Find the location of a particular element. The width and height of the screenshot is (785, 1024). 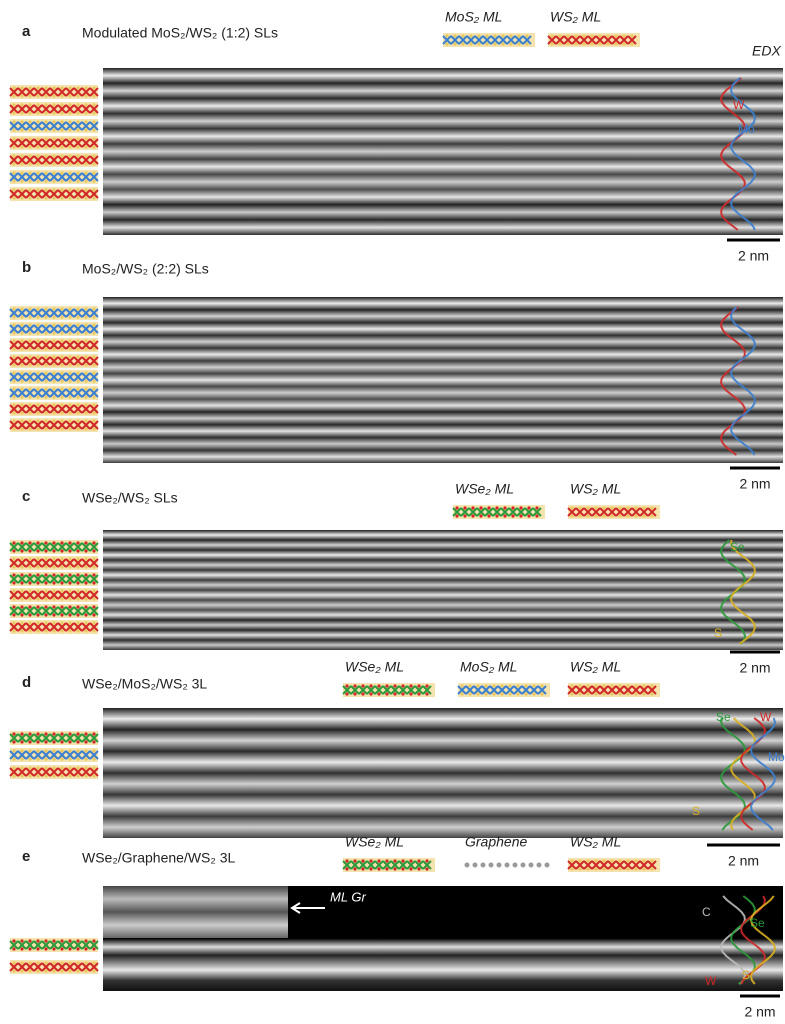

edx-label: Mo is located at coordinates (776, 757).